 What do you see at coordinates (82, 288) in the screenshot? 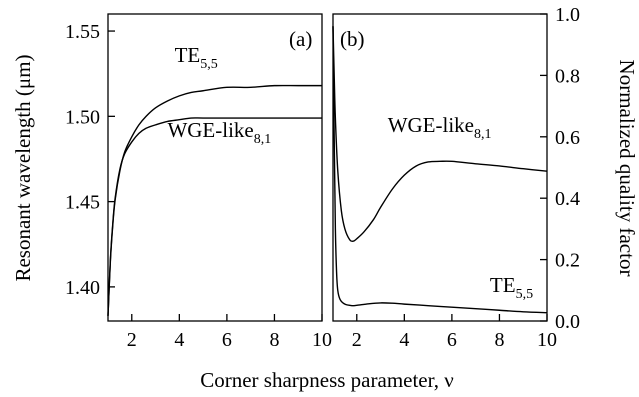
I see `panel-a-y-tick-label: 1.40` at bounding box center [82, 288].